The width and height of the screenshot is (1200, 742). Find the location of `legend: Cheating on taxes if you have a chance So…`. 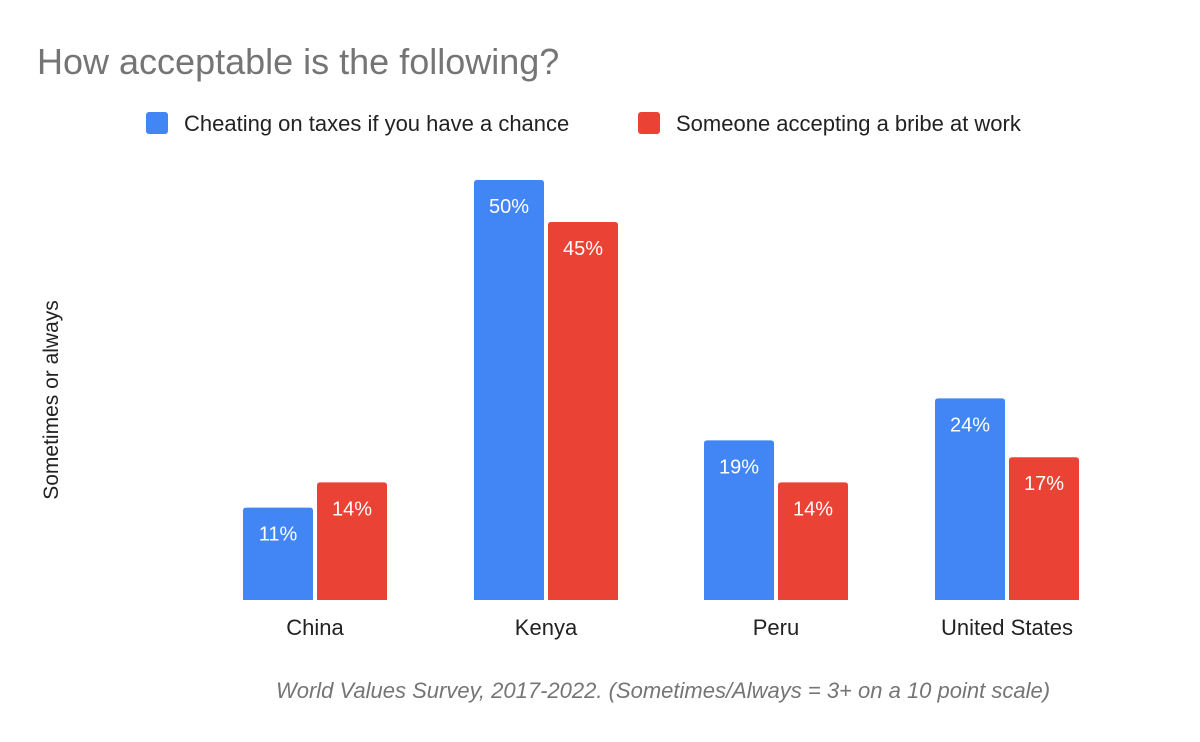

legend: Cheating on taxes if you have a chance So… is located at coordinates (584, 123).